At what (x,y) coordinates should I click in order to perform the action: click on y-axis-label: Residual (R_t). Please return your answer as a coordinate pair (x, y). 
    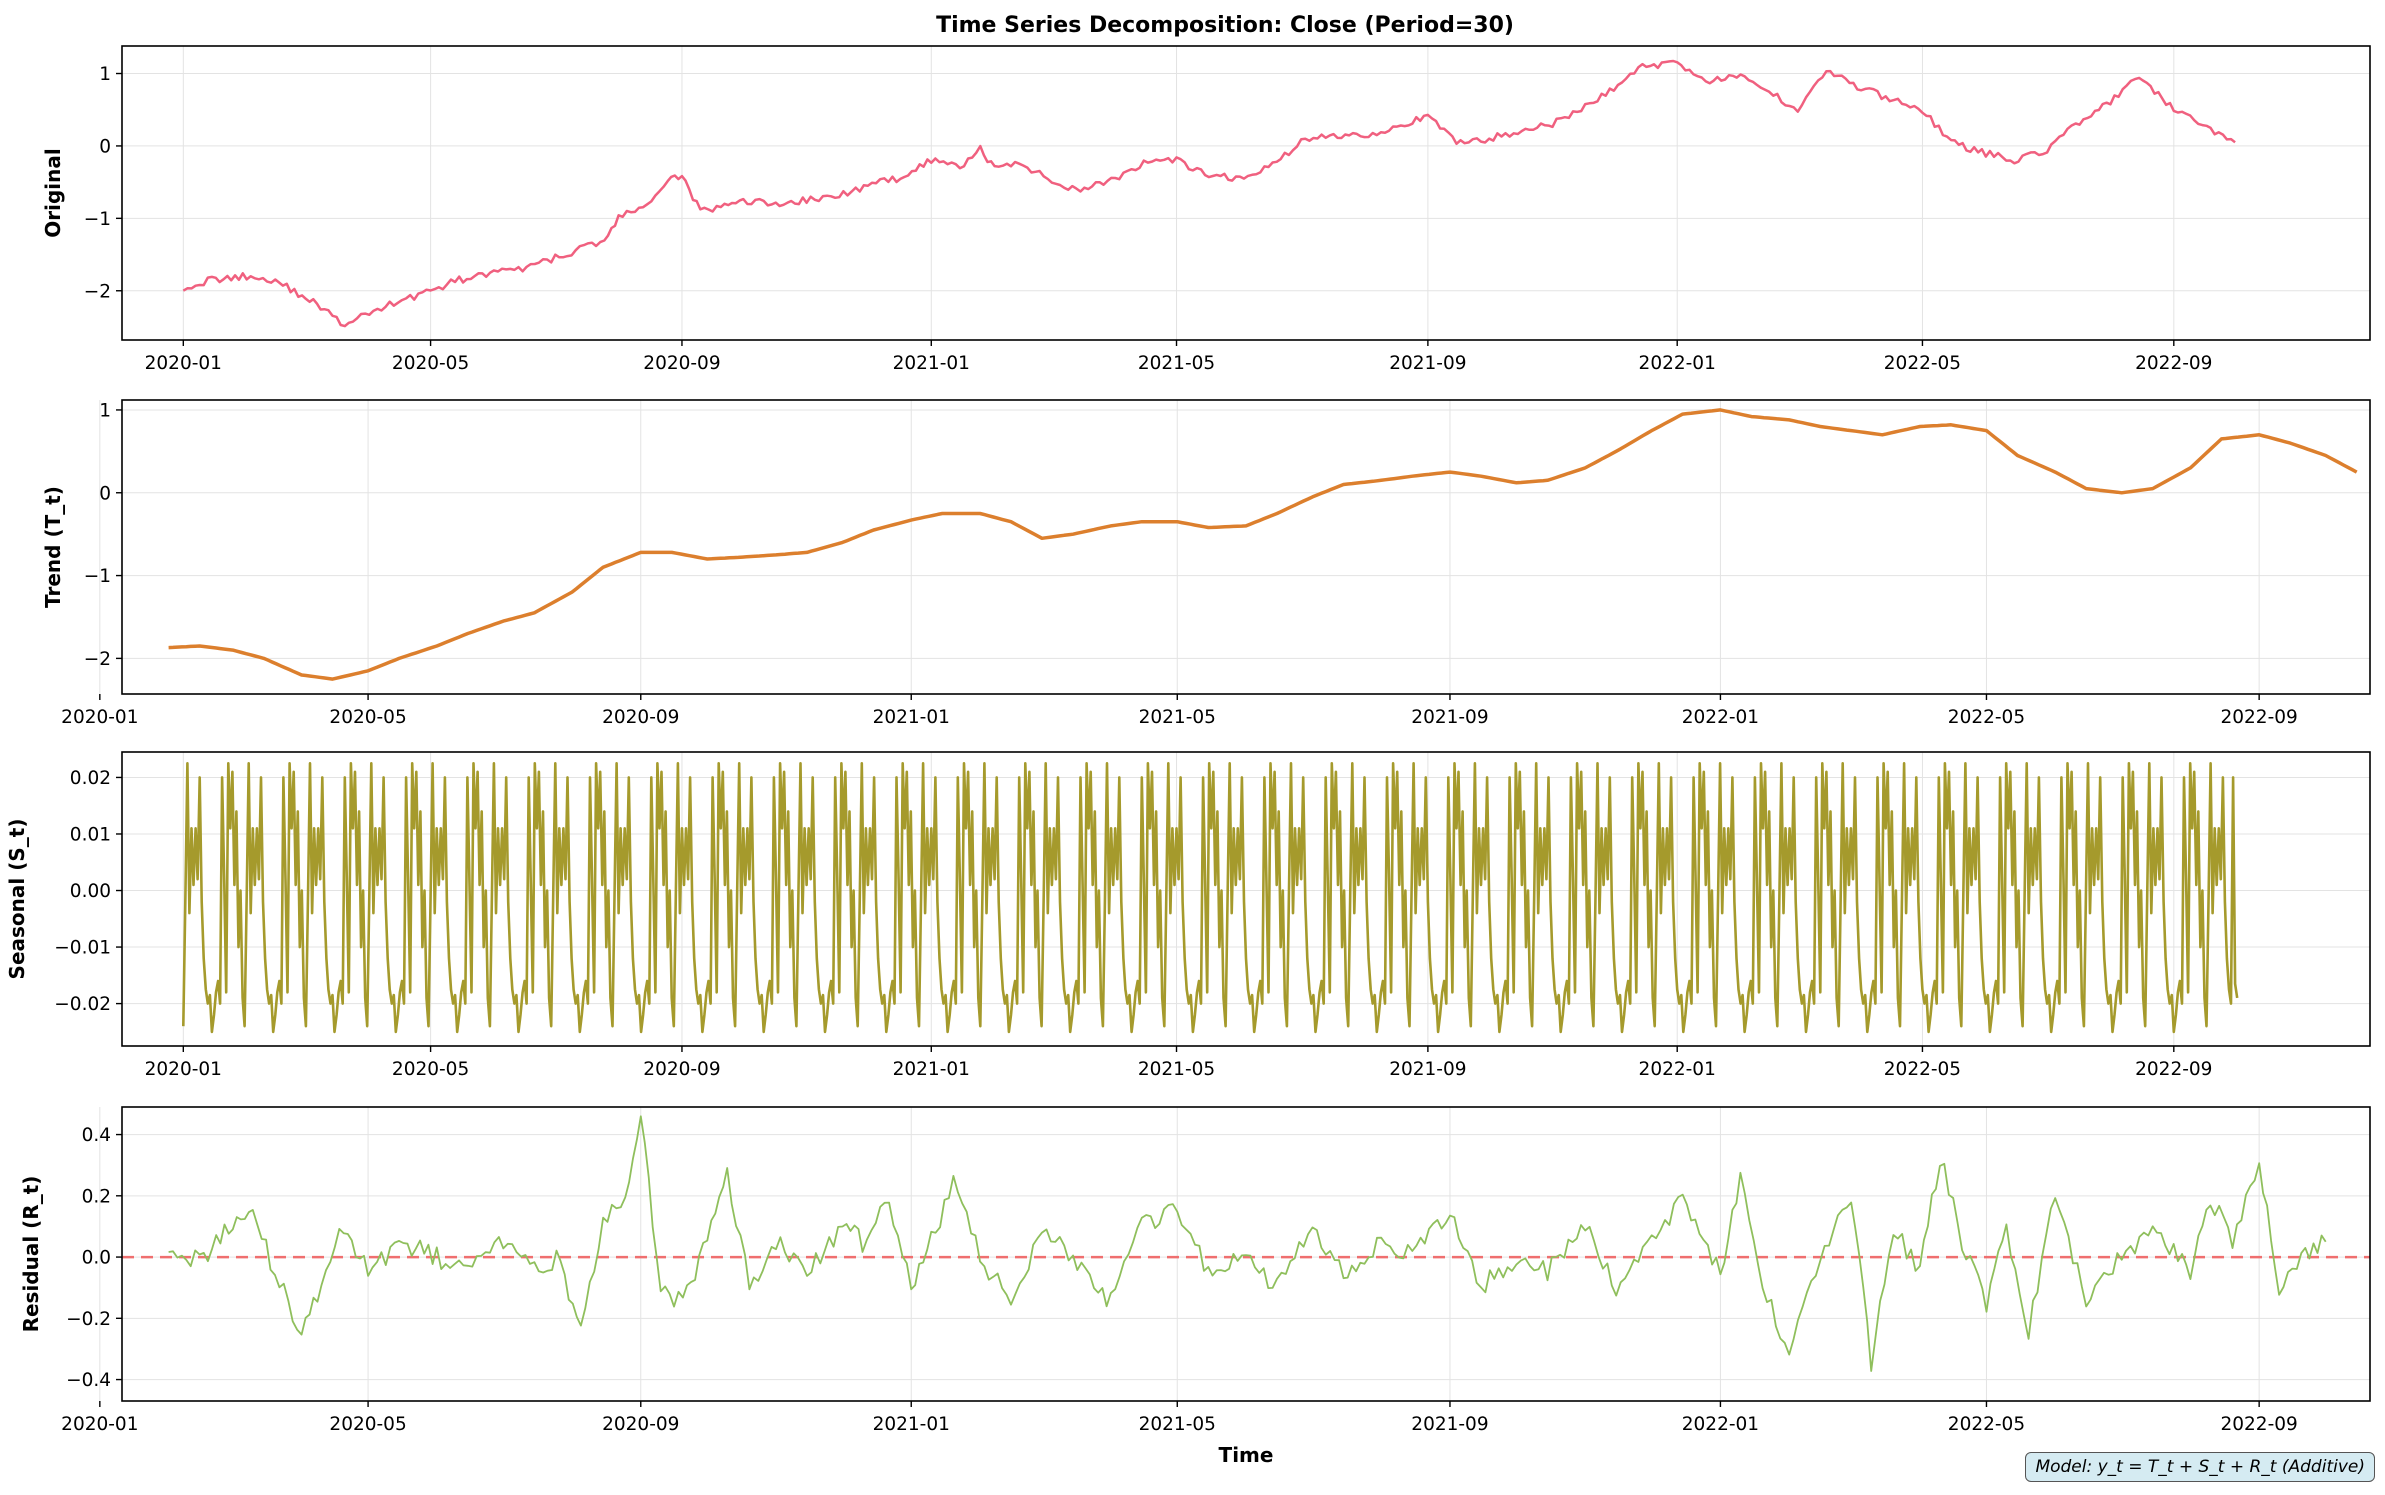
    Looking at the image, I should click on (31, 1254).